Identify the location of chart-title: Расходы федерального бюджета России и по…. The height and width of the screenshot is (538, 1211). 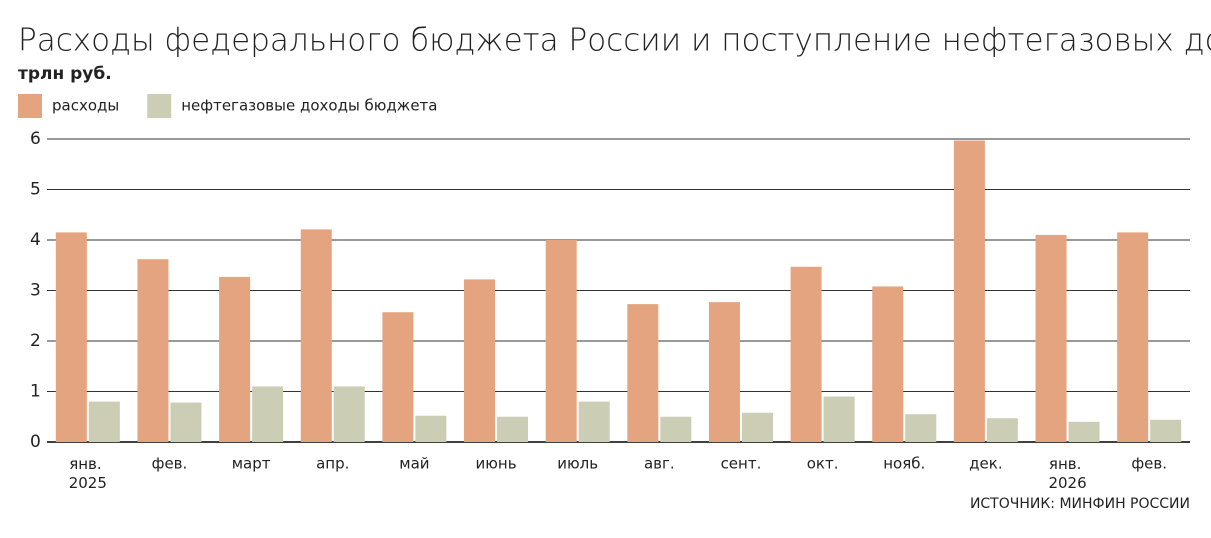
(614, 41).